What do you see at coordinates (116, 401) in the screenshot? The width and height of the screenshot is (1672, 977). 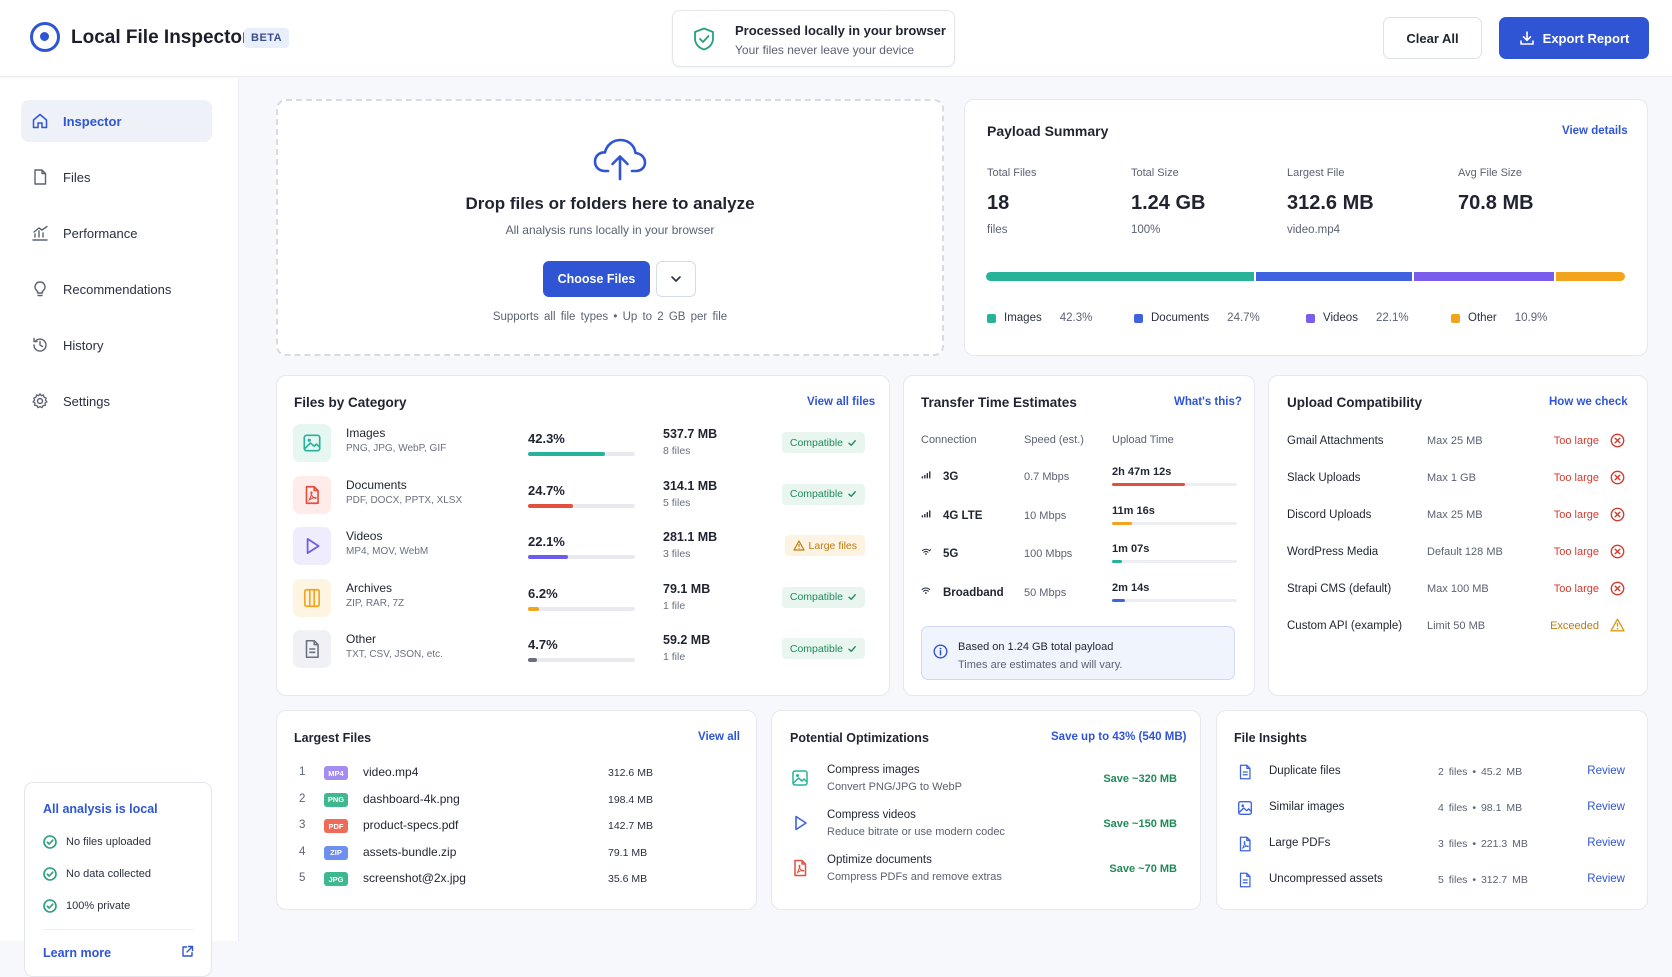 I see `sidebar-item-settings: Settings` at bounding box center [116, 401].